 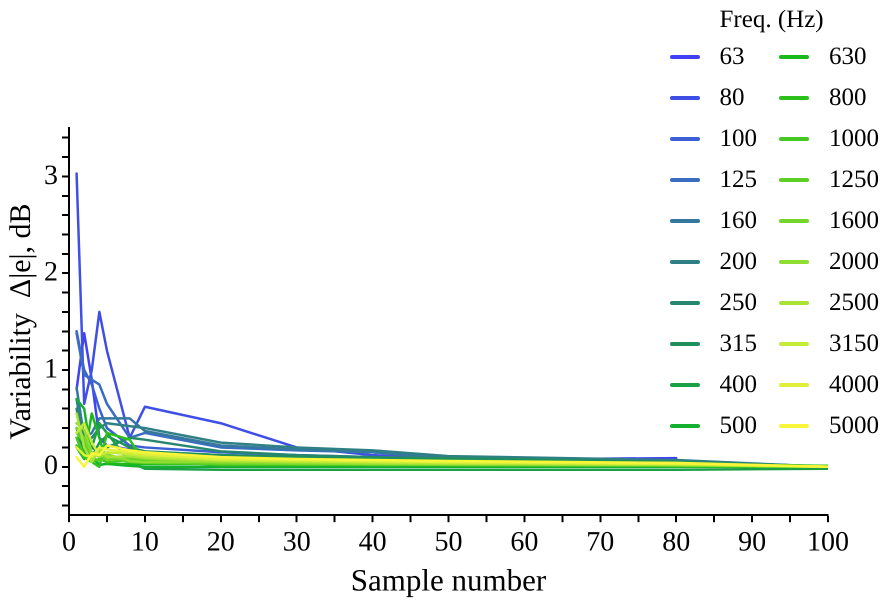 I want to click on legend-label: 400, so click(x=738, y=384).